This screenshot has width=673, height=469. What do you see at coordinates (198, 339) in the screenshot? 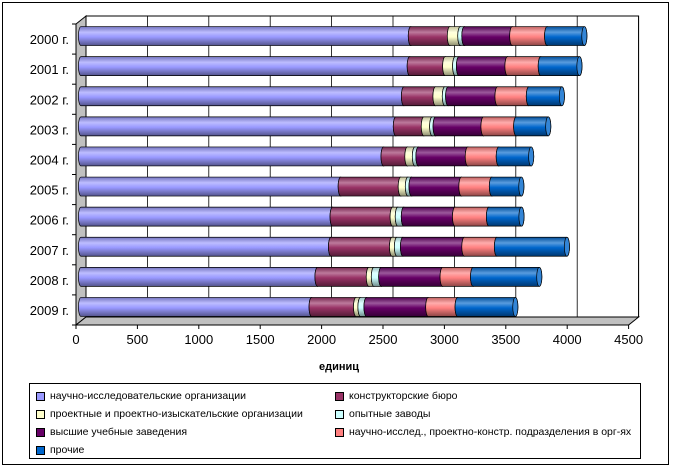
I see `x-tick-label: 1000` at bounding box center [198, 339].